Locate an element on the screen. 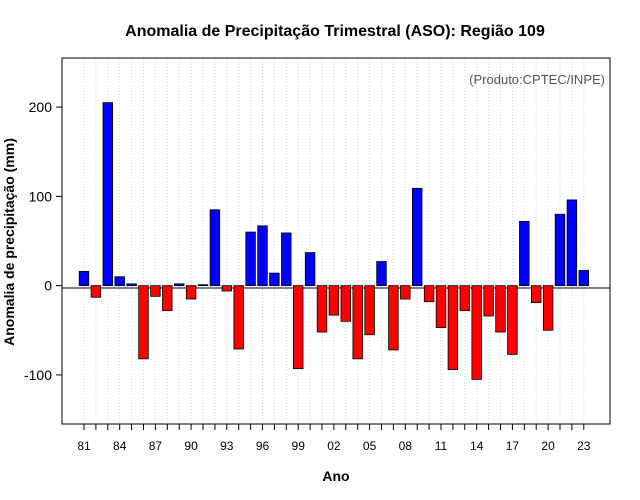 This screenshot has height=500, width=640. x-tick-label: 84 is located at coordinates (120, 446).